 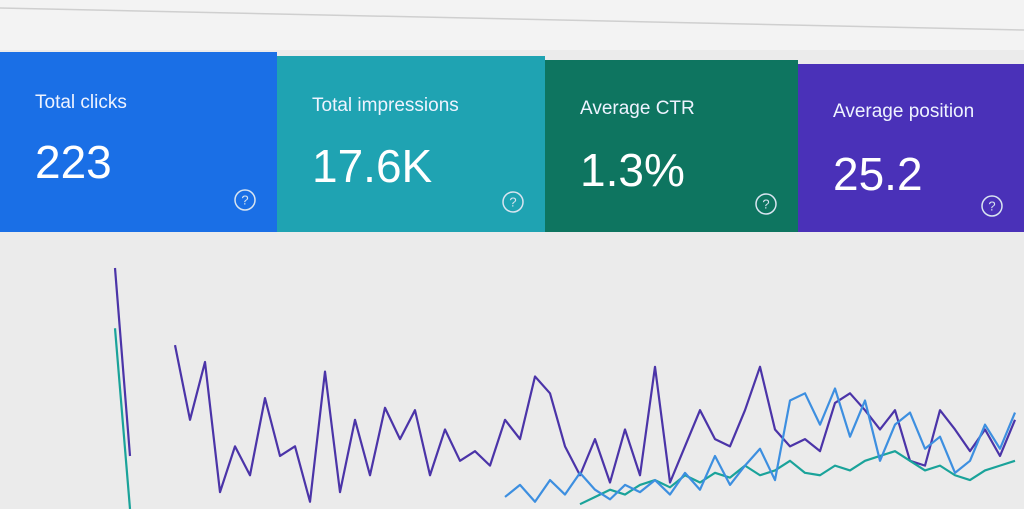 I want to click on card-label: Average CTR, so click(x=637, y=108).